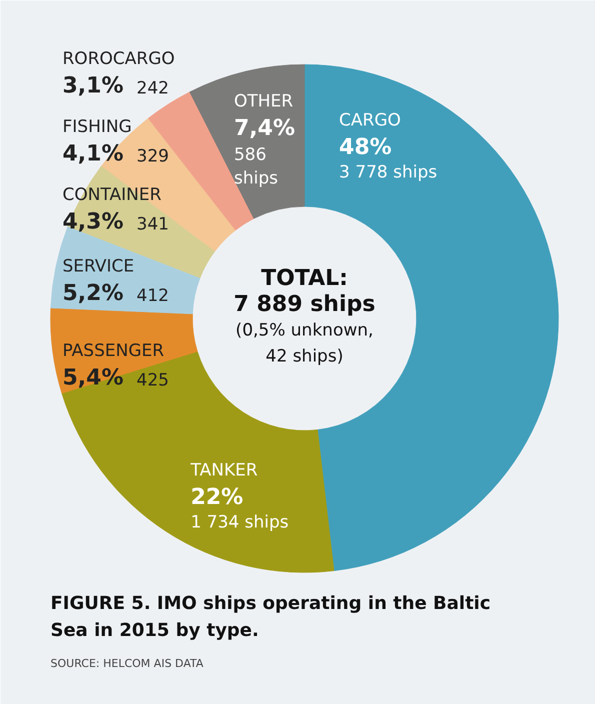  What do you see at coordinates (305, 291) in the screenshot?
I see `text: TOTAL: 7 889 ships` at bounding box center [305, 291].